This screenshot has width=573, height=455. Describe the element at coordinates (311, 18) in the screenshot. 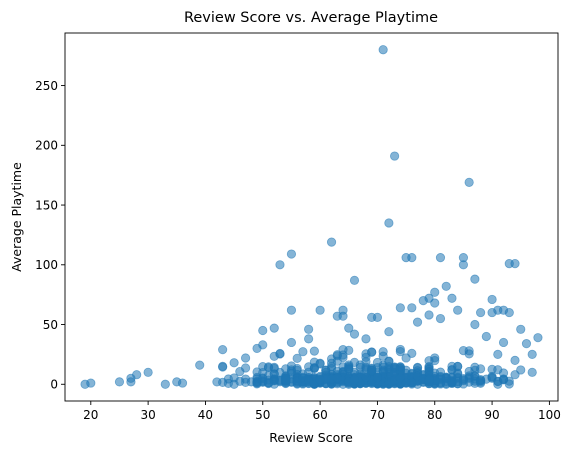

I see `chart-title: Review Score vs. Average Playtime` at that location.